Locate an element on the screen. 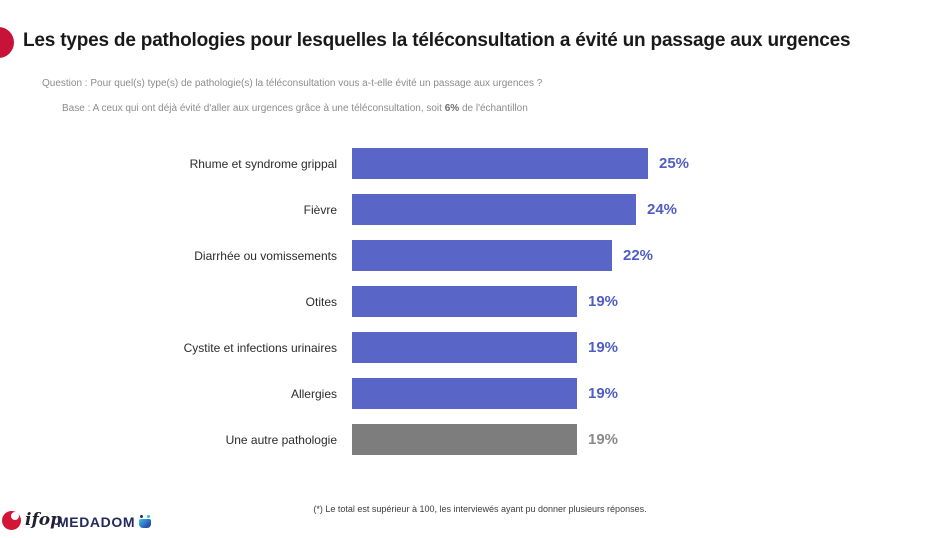  category-label: Diarrhée ou vomissements is located at coordinates (265, 255).